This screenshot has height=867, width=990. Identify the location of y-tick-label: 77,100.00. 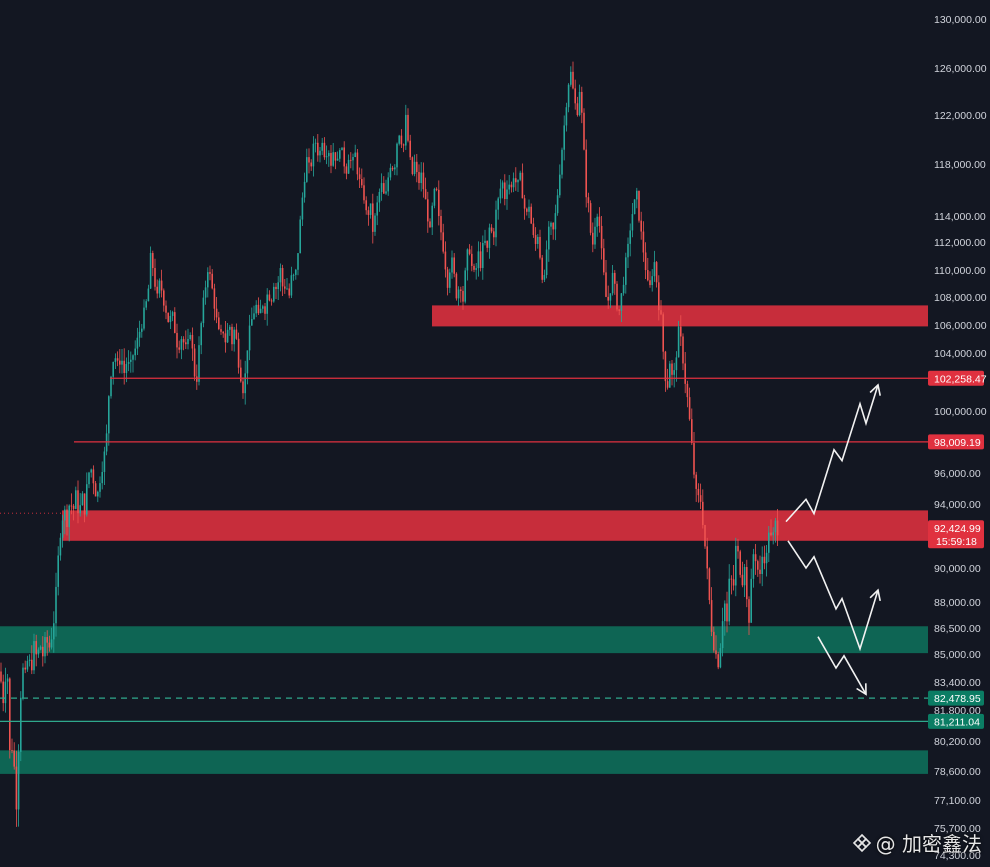
(957, 801).